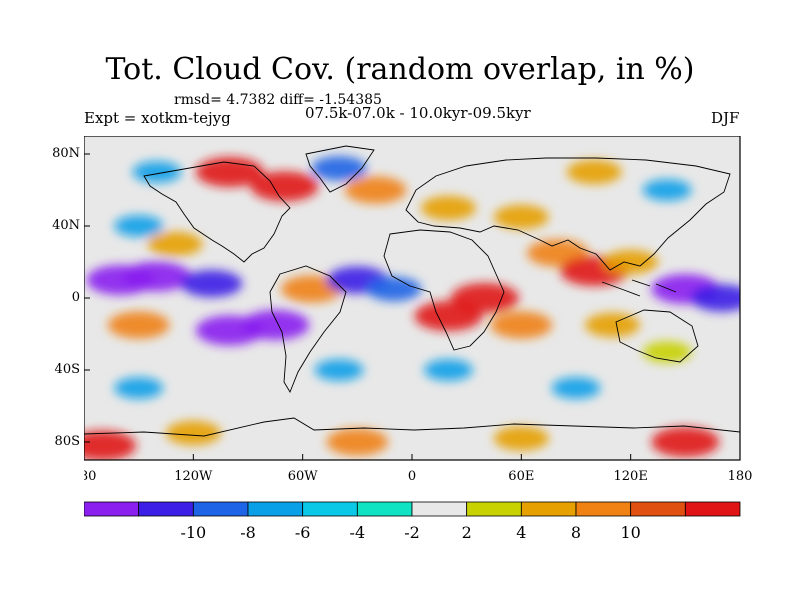 Image resolution: width=800 pixels, height=600 pixels. What do you see at coordinates (412, 532) in the screenshot?
I see `colorbar-label-5: -2` at bounding box center [412, 532].